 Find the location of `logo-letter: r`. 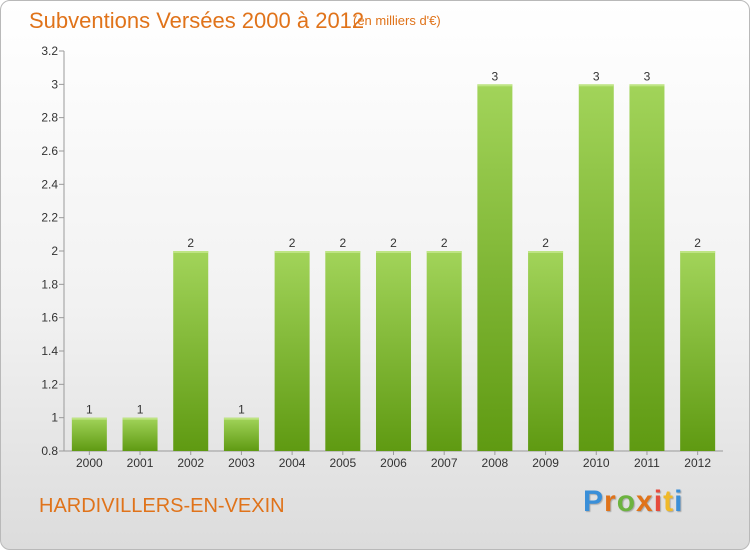

logo-letter: r is located at coordinates (610, 501).